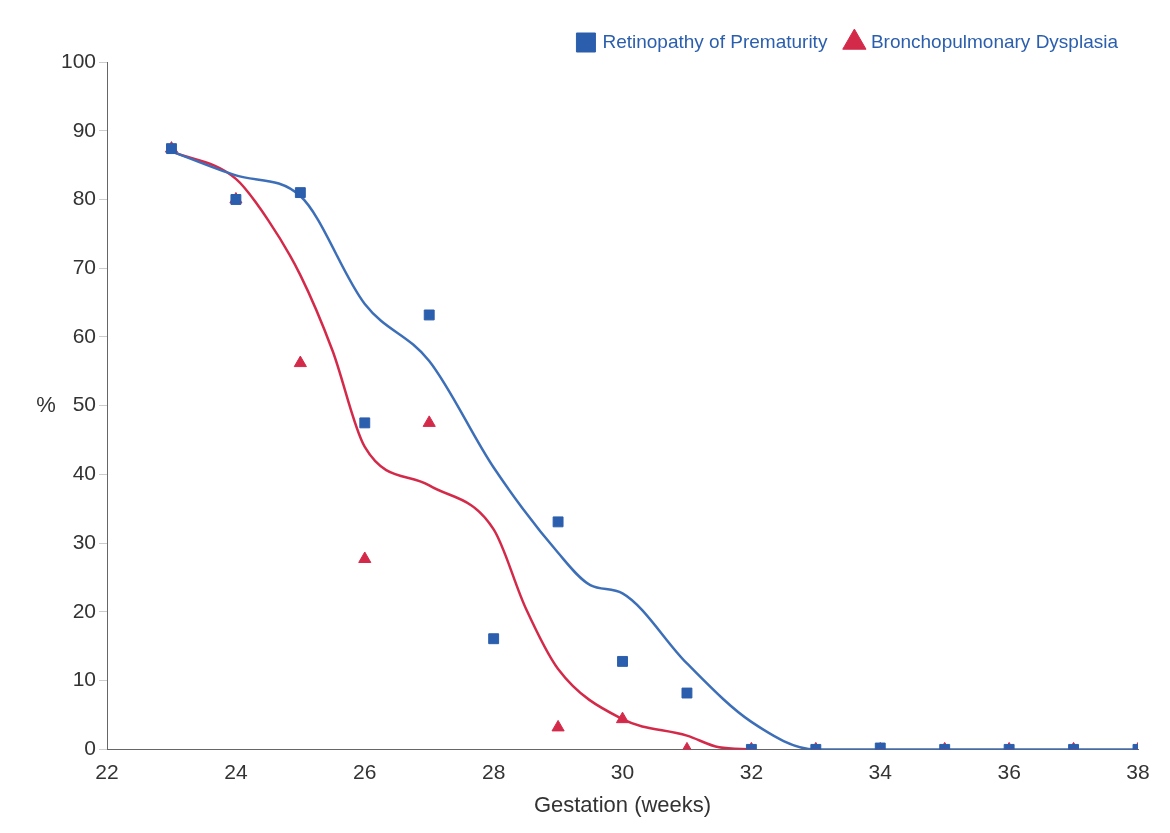 The width and height of the screenshot is (1170, 833). Describe the element at coordinates (78, 60) in the screenshot. I see `y-tick-label: 100` at that location.